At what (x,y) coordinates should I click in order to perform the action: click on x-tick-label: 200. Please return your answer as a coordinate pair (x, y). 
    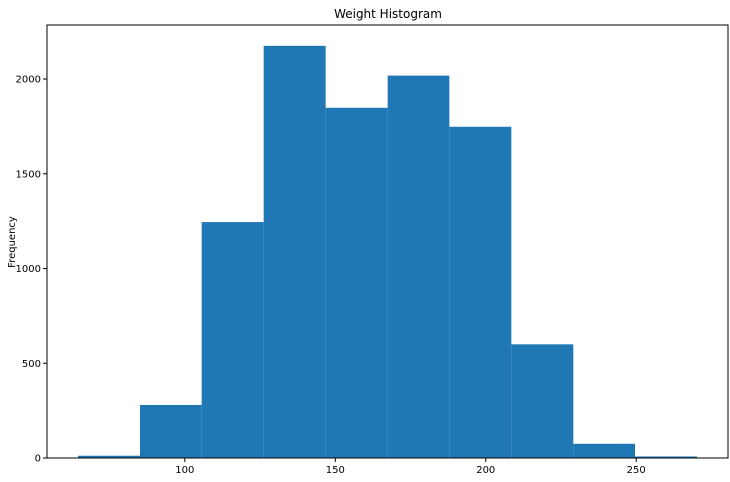
    Looking at the image, I should click on (485, 470).